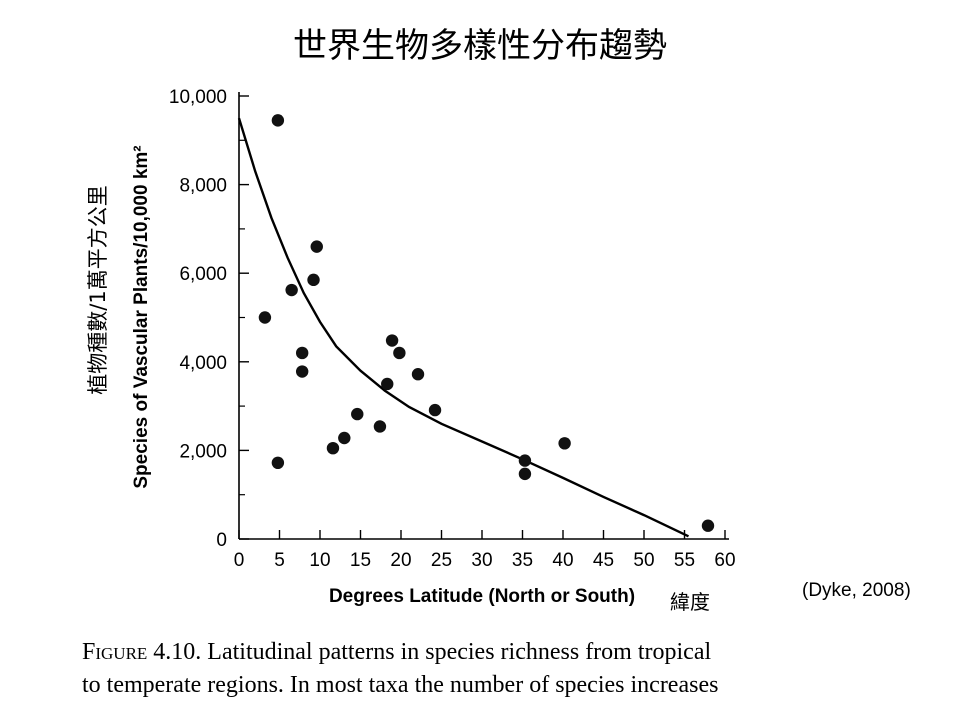 This screenshot has width=960, height=720. Describe the element at coordinates (203, 274) in the screenshot. I see `y-tick-label: 6,000` at that location.